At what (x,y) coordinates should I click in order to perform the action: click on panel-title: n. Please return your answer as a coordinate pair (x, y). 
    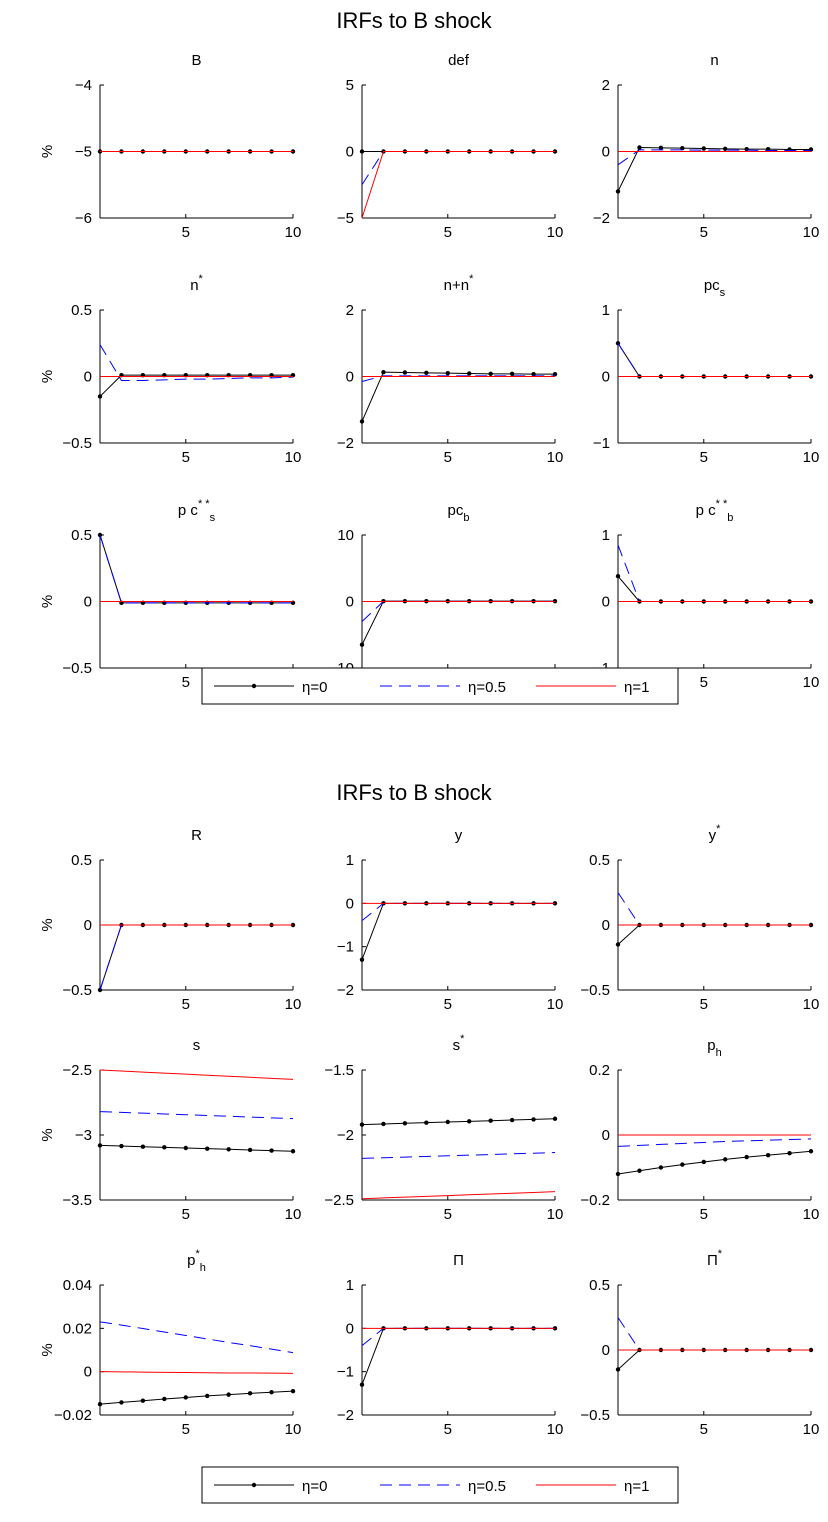
    Looking at the image, I should click on (714, 60).